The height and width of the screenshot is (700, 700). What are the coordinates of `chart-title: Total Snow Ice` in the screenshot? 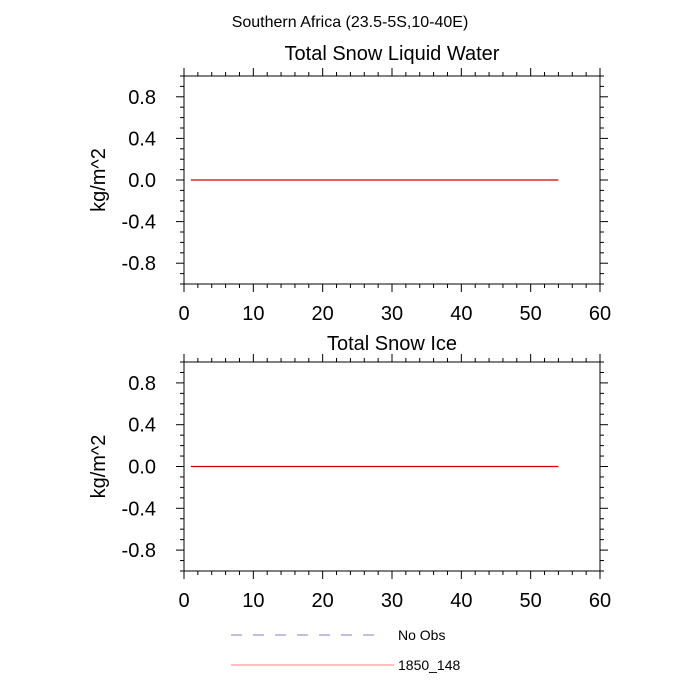 It's located at (392, 344).